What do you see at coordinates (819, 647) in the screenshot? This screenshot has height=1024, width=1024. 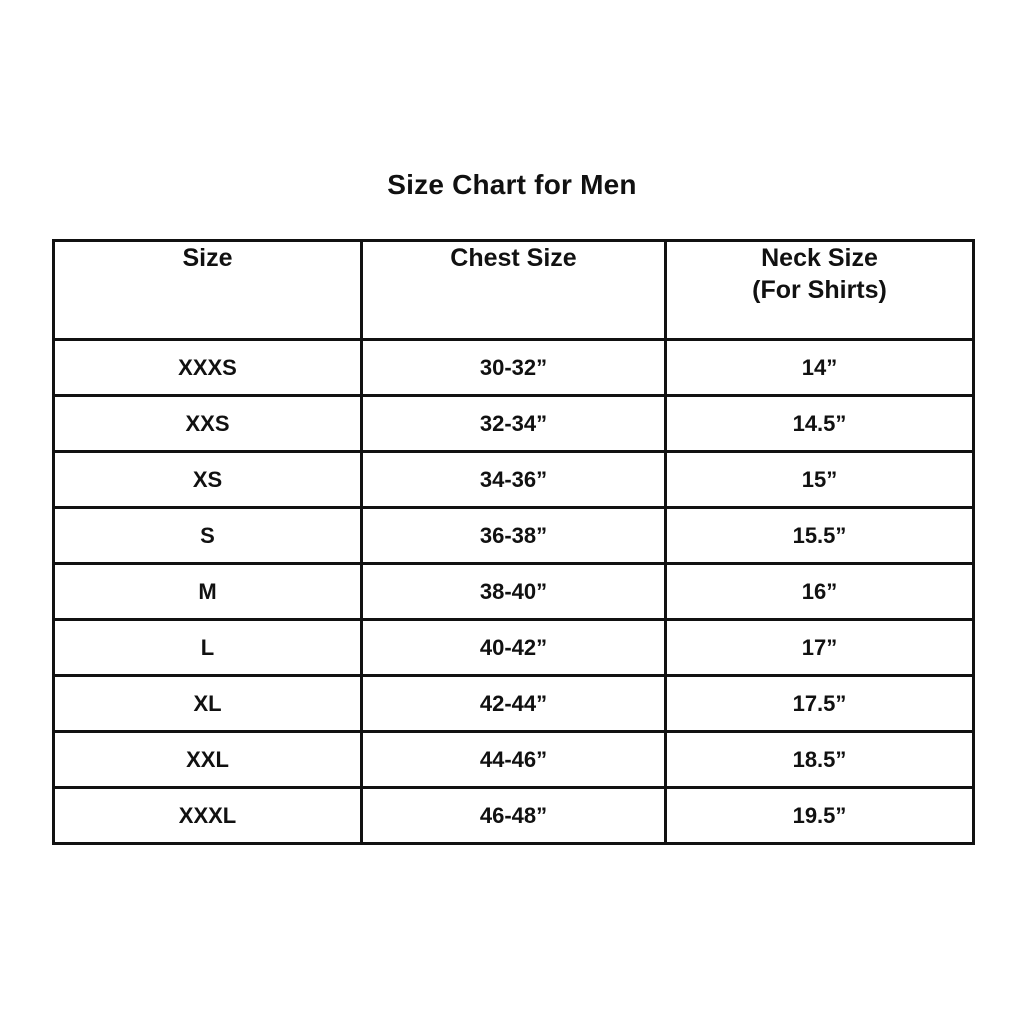 I see `cell-neck-size: 17”` at bounding box center [819, 647].